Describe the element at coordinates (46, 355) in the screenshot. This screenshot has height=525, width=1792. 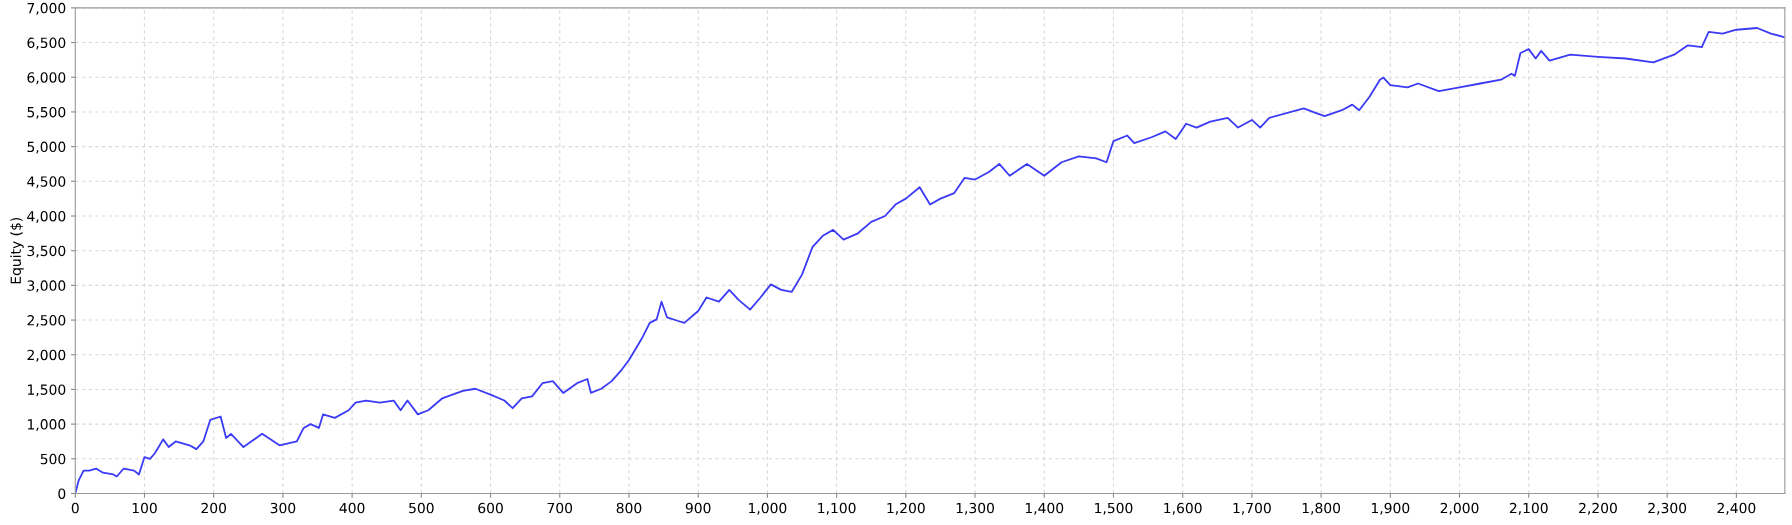
I see `y-tick-label: 2,000` at that location.